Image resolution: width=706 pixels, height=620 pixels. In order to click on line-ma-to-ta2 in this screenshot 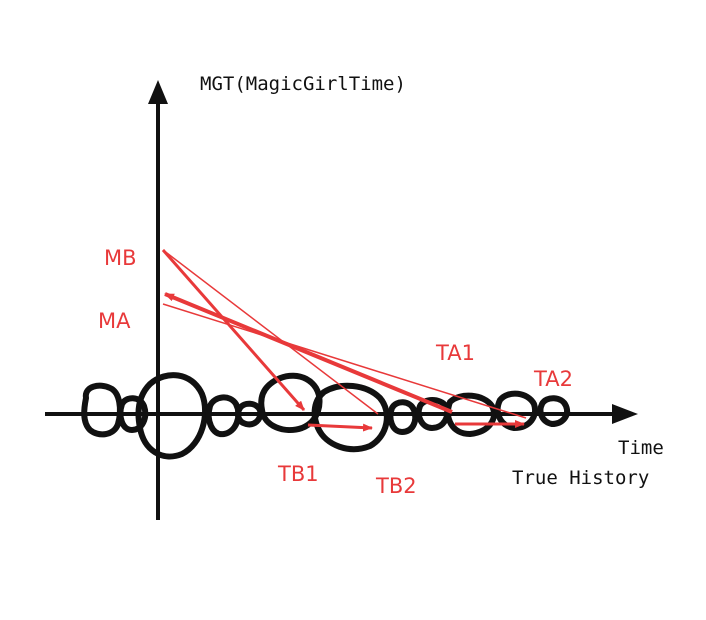, I will do `click(344, 361)`.